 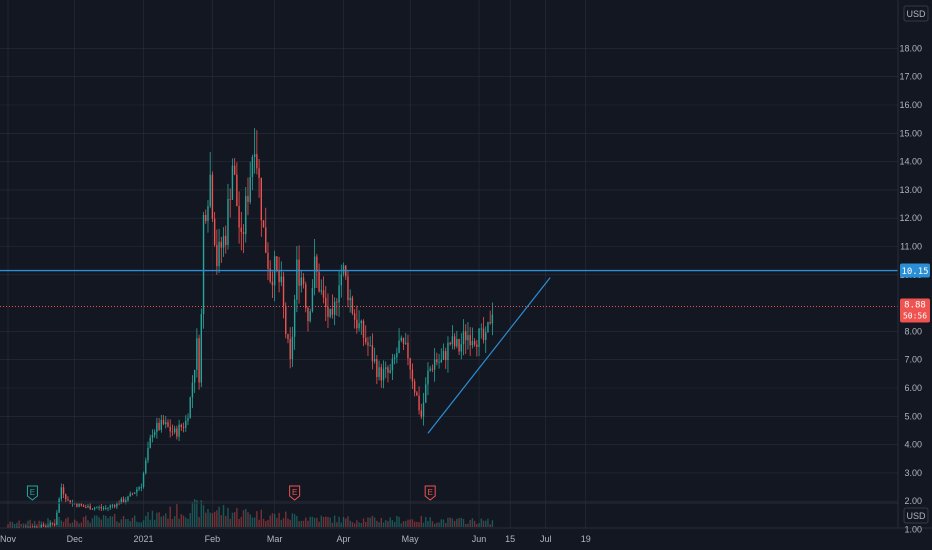 What do you see at coordinates (916, 515) in the screenshot?
I see `volume-currency-badge` at bounding box center [916, 515].